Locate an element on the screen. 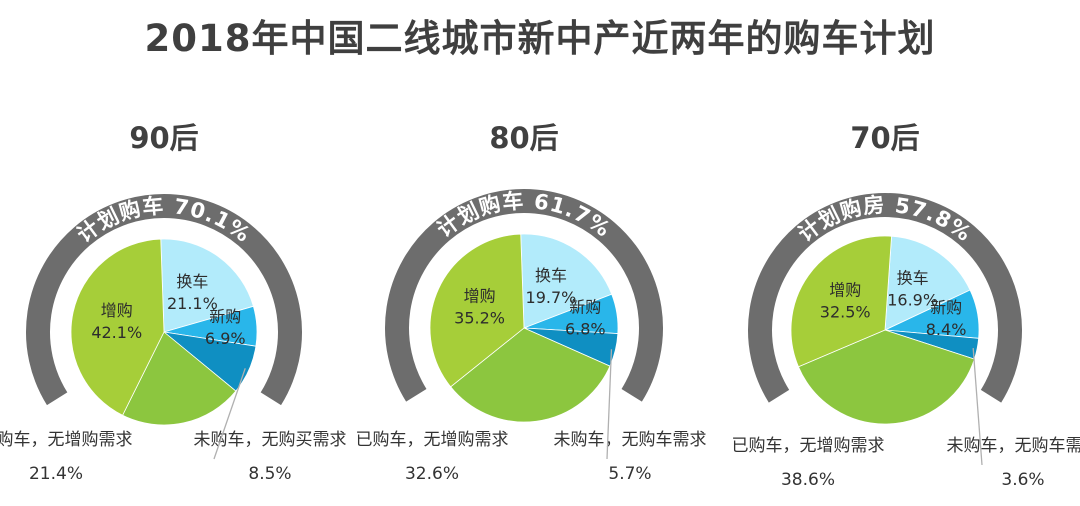 The width and height of the screenshot is (1080, 506). slice-value: 21.1% is located at coordinates (192, 303).